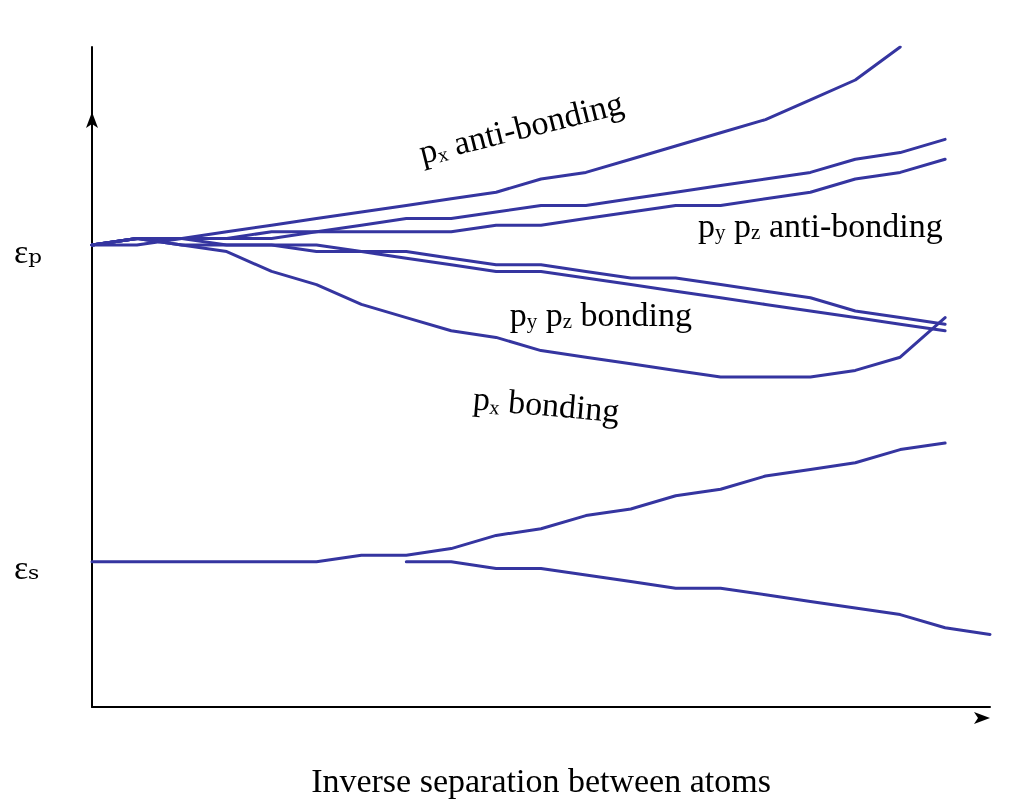 The width and height of the screenshot is (1028, 802). Describe the element at coordinates (601, 314) in the screenshot. I see `series-label: py pz bonding` at that location.